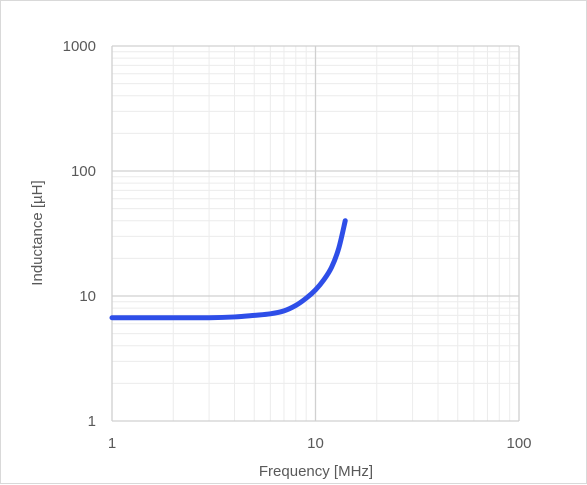  What do you see at coordinates (518, 443) in the screenshot?
I see `x-tick-label: 100` at bounding box center [518, 443].